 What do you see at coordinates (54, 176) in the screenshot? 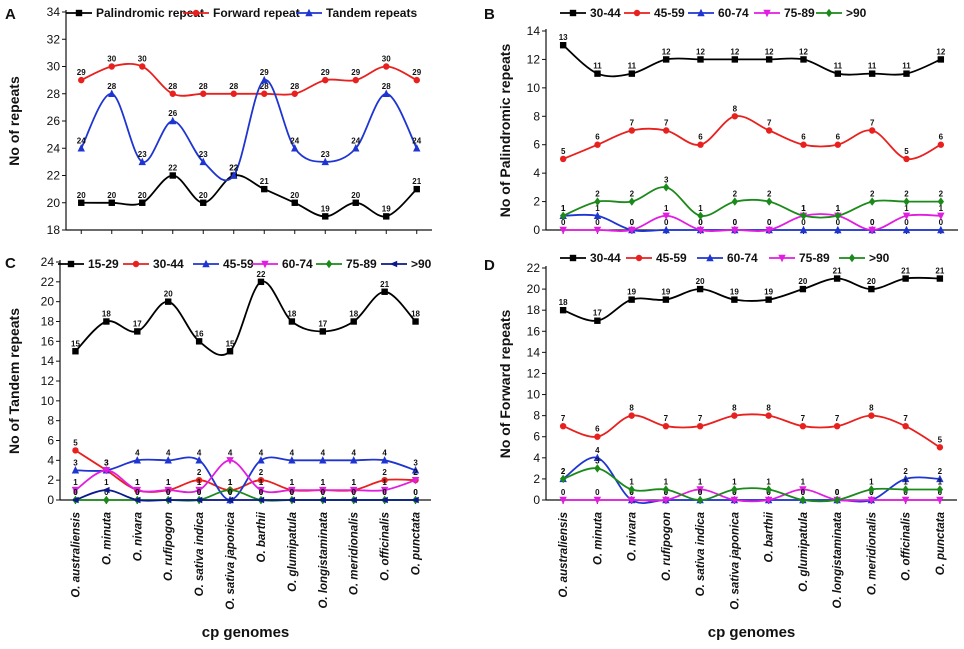
I see `y-tick-label: 22` at bounding box center [54, 176].